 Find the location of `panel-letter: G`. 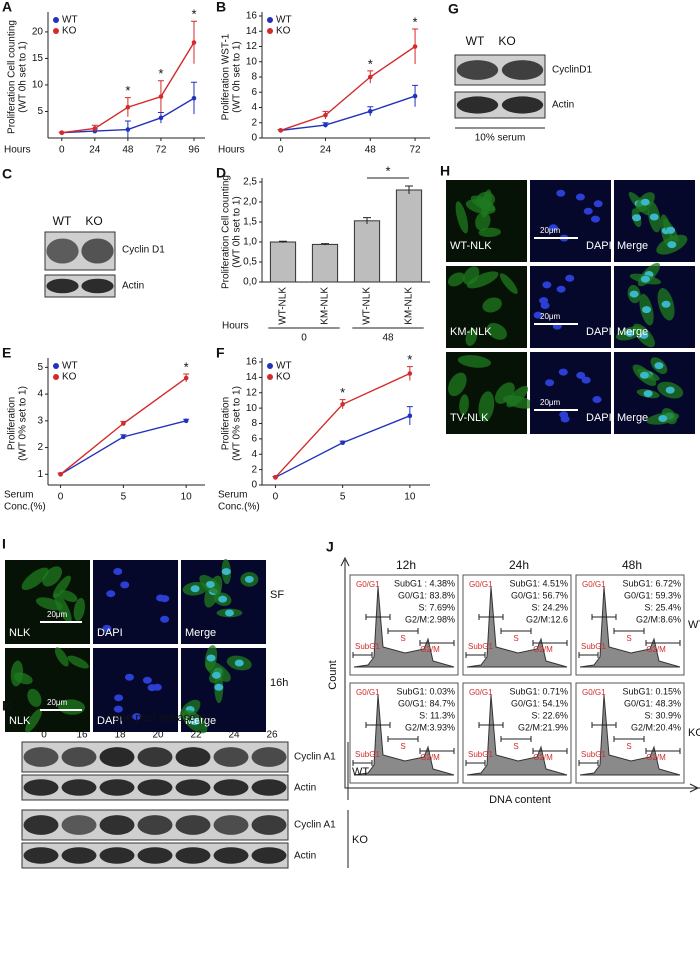

panel-letter: G is located at coordinates (453, 9).